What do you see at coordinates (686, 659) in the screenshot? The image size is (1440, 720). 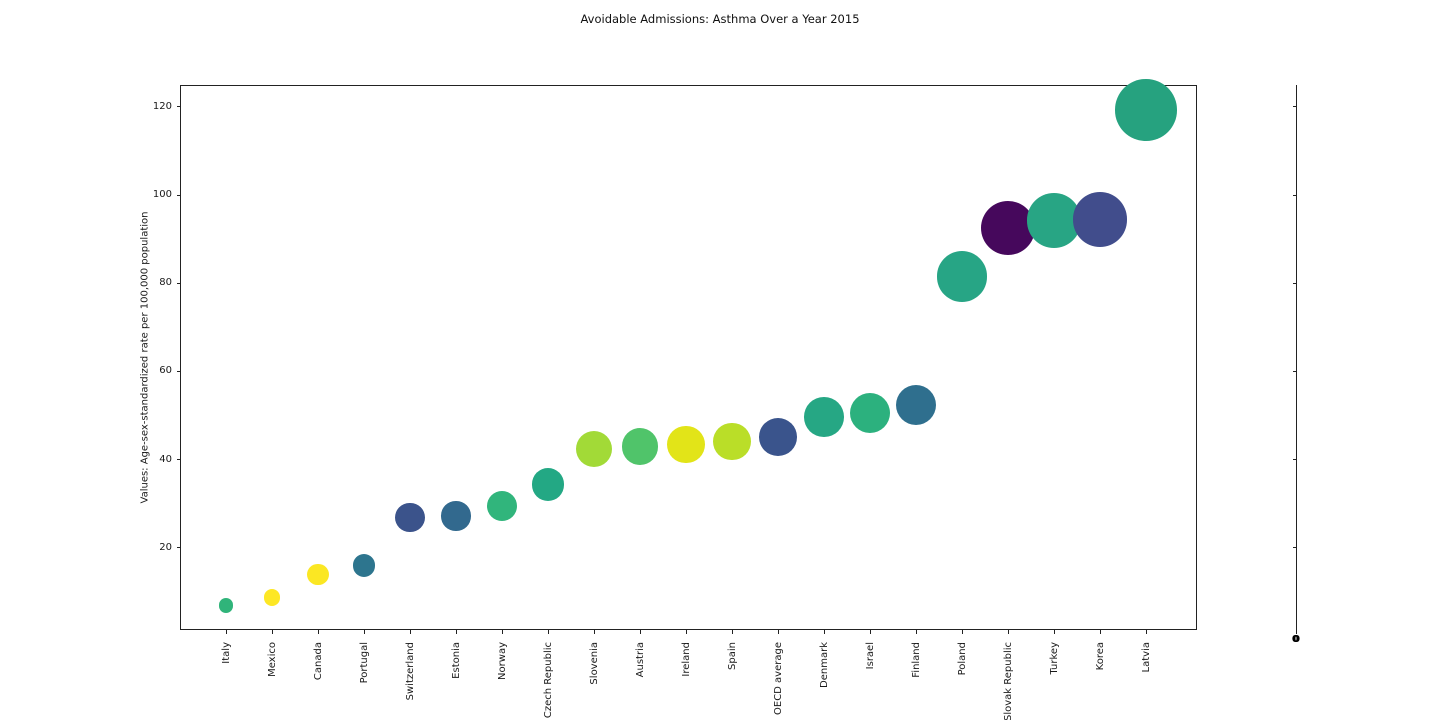 I see `xtick-label-ireland: Ireland` at bounding box center [686, 659].